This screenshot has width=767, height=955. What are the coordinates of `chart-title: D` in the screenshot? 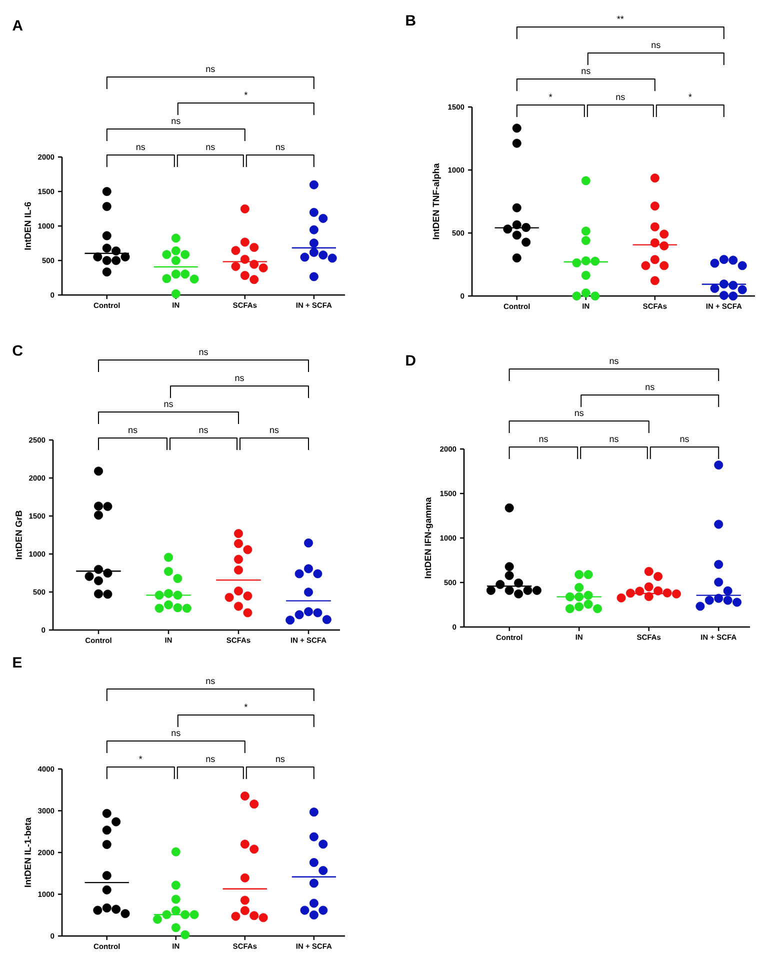 It's located at (411, 360).